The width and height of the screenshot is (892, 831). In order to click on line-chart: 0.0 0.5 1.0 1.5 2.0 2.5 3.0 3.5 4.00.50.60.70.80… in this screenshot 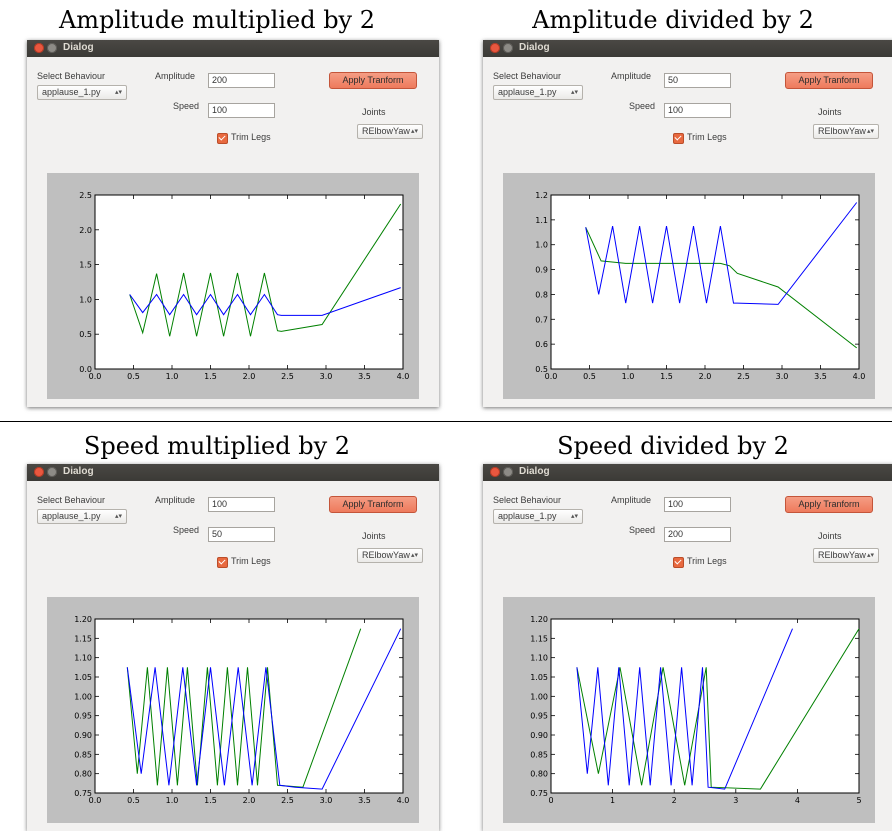, I will do `click(700, 286)`.